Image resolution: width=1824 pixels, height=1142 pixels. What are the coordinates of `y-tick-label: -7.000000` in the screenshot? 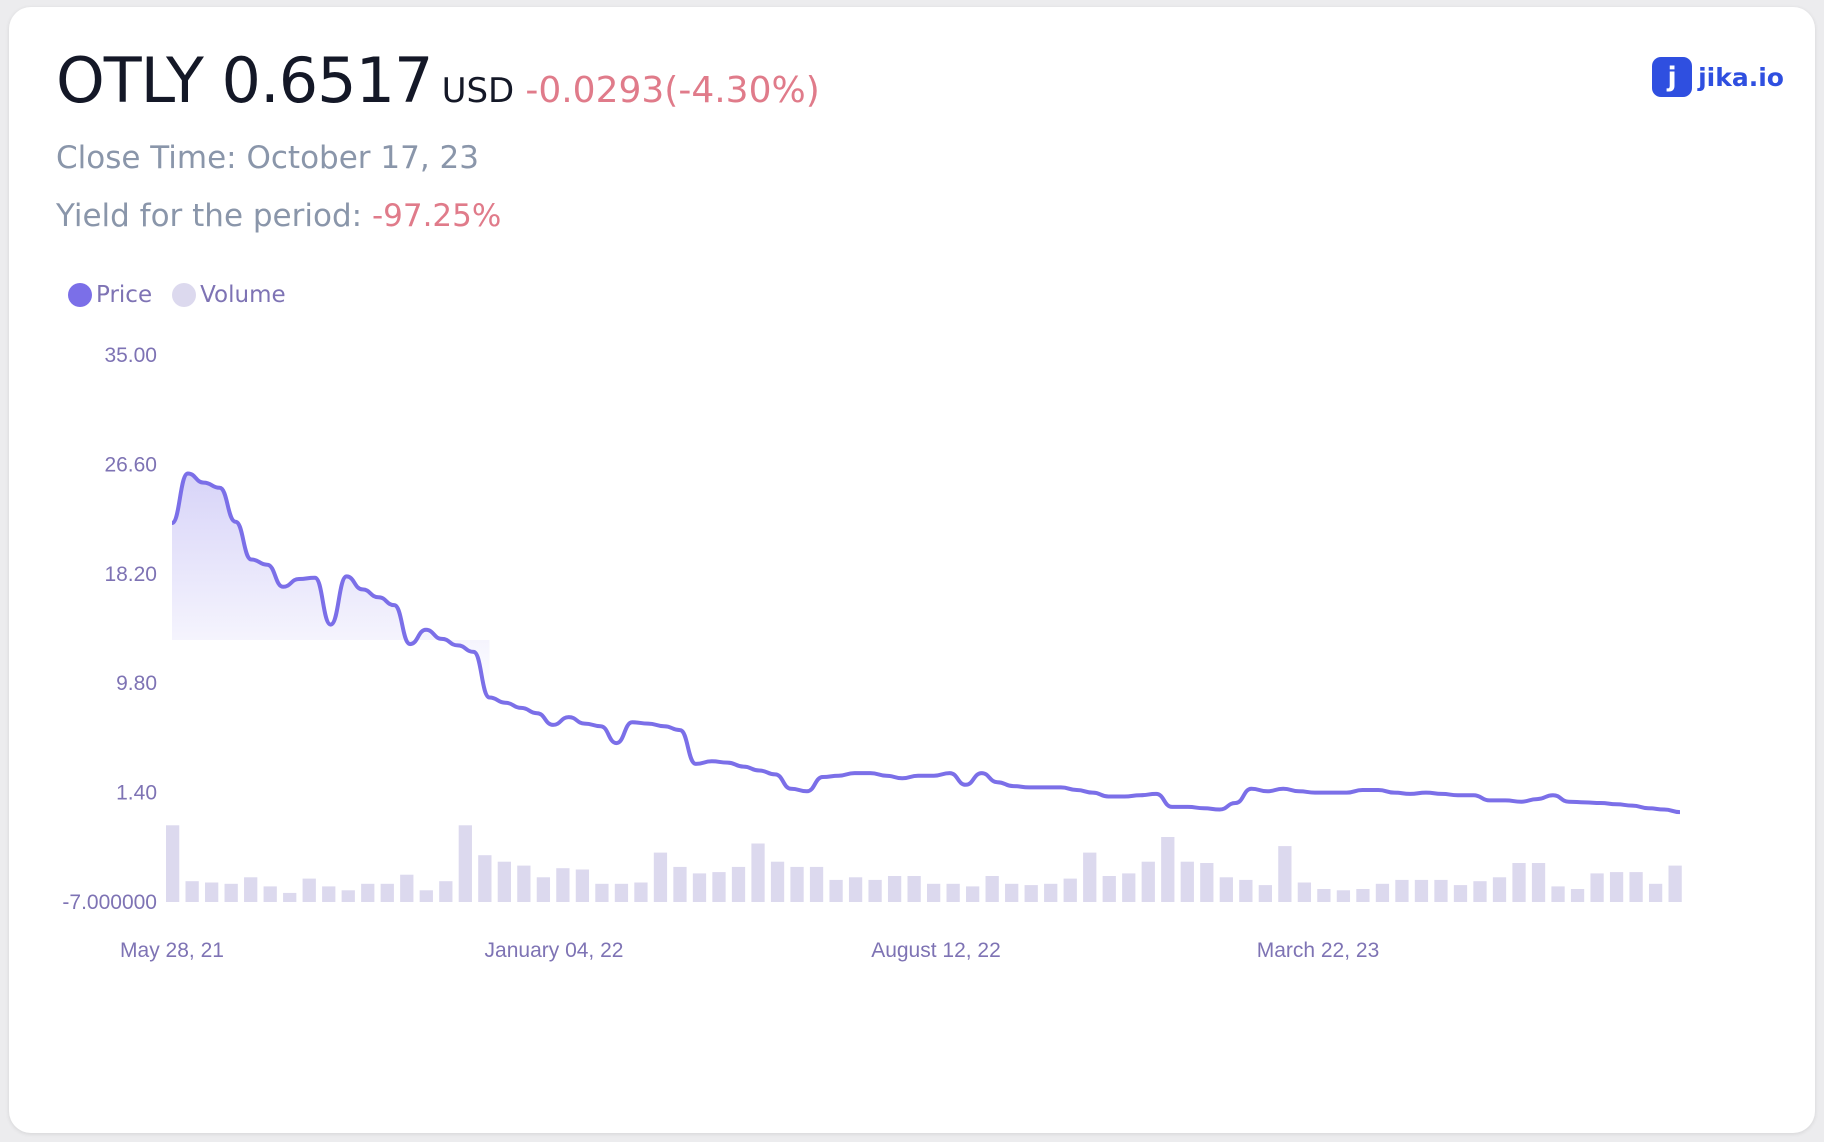 It's located at (109, 902).